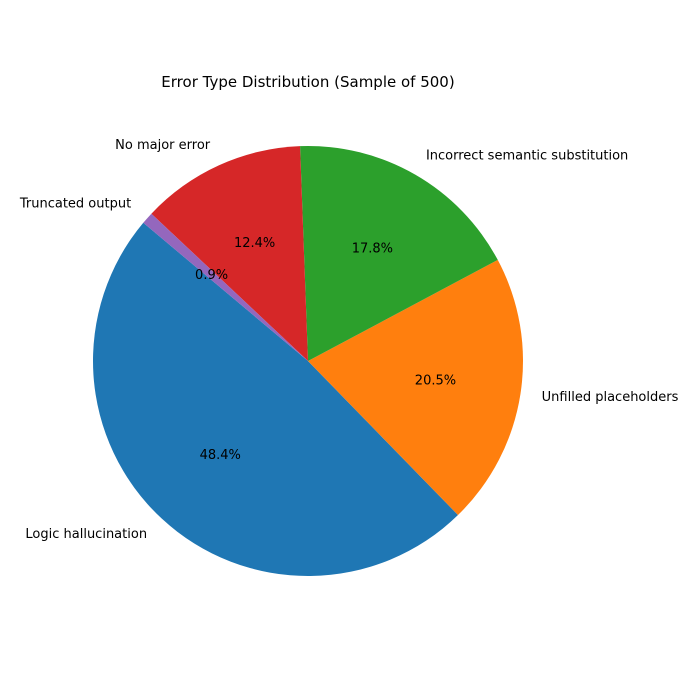 The height and width of the screenshot is (700, 700). Describe the element at coordinates (307, 82) in the screenshot. I see `chart-title: Error Type Distribution (Sample of 500)` at that location.